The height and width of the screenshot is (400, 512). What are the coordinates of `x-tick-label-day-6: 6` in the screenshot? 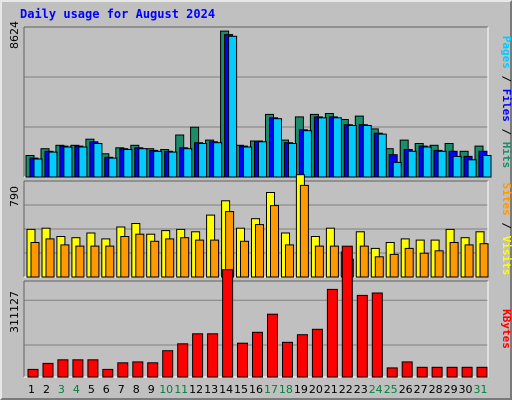 It's located at (106, 389).